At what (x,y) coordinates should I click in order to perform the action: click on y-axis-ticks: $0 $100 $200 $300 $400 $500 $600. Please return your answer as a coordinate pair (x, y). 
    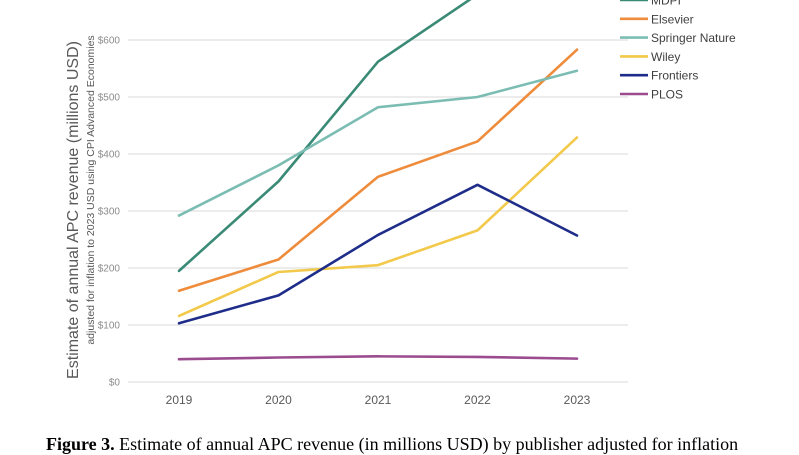
    Looking at the image, I should click on (109, 212).